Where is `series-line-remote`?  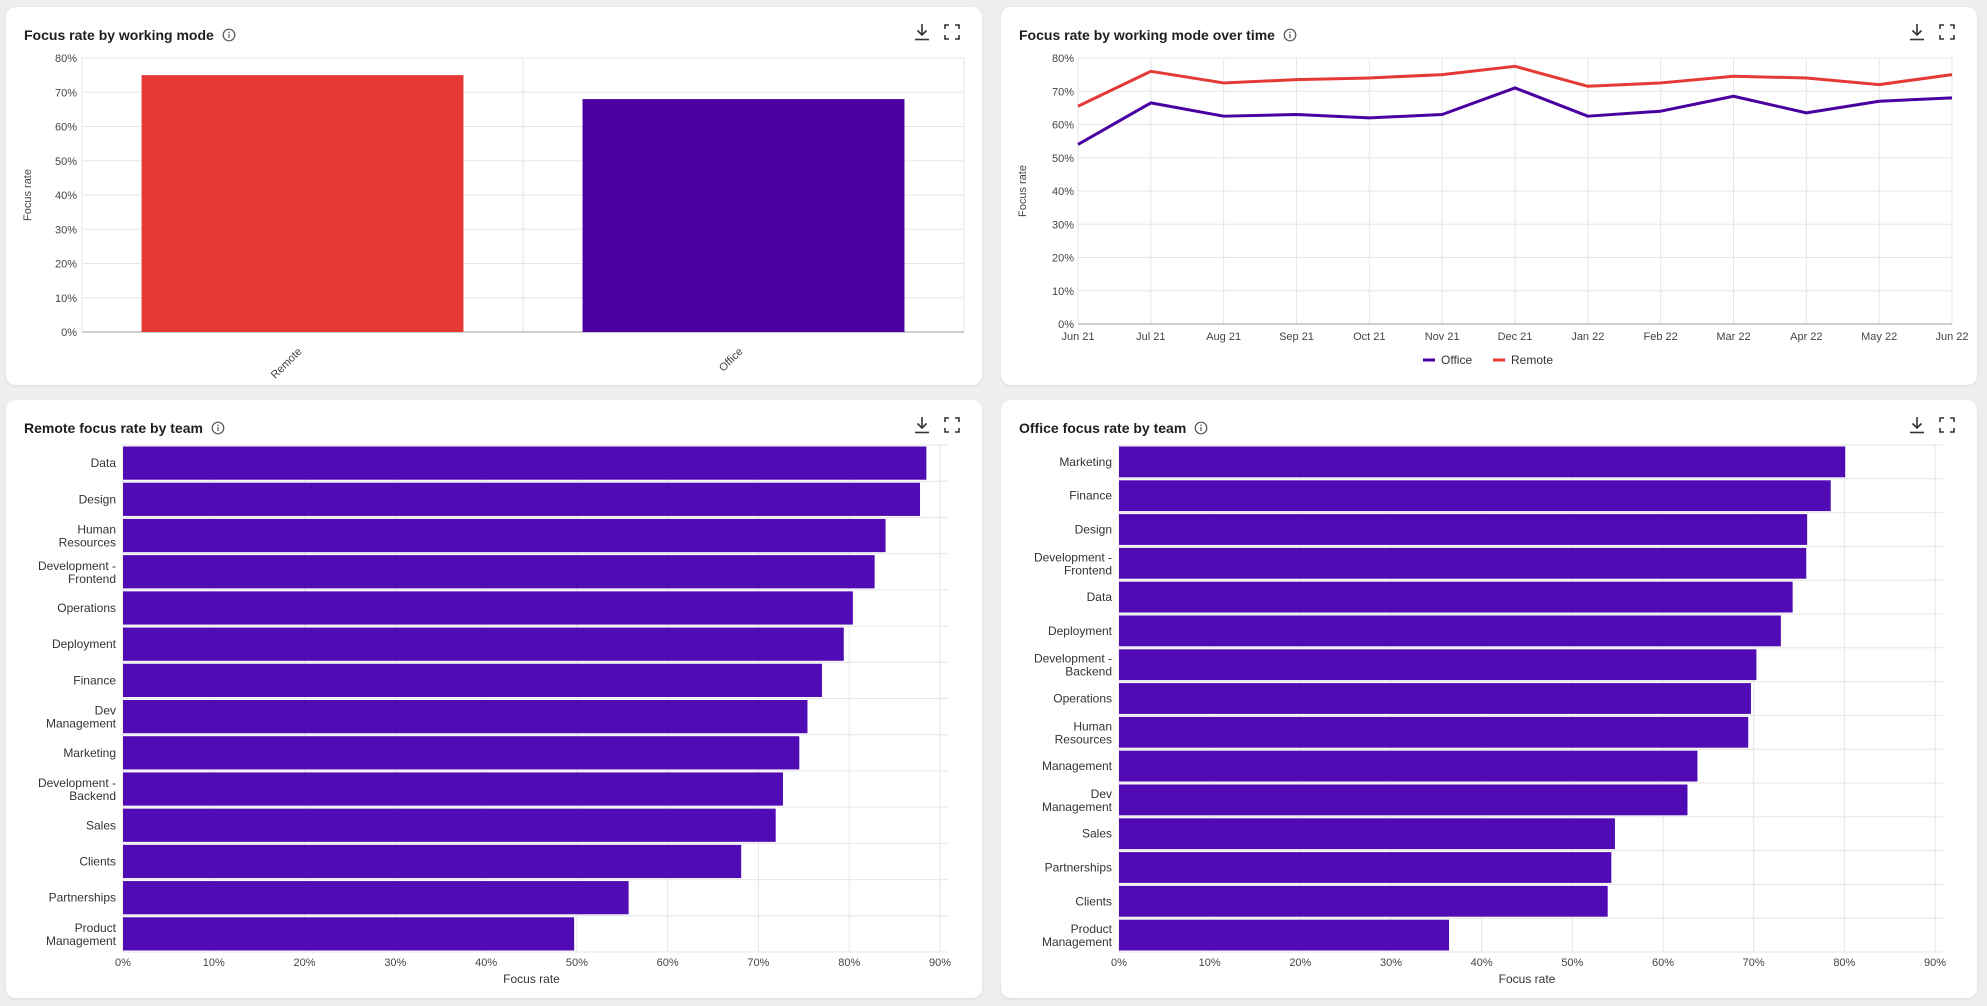
series-line-remote is located at coordinates (1515, 86).